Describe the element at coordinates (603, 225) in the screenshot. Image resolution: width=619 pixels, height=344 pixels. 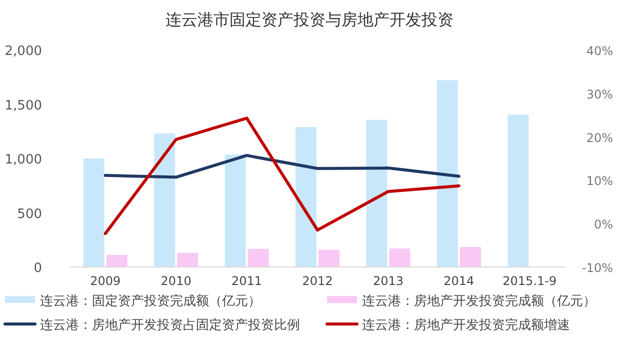
I see `y2-tick-label: 0%` at that location.